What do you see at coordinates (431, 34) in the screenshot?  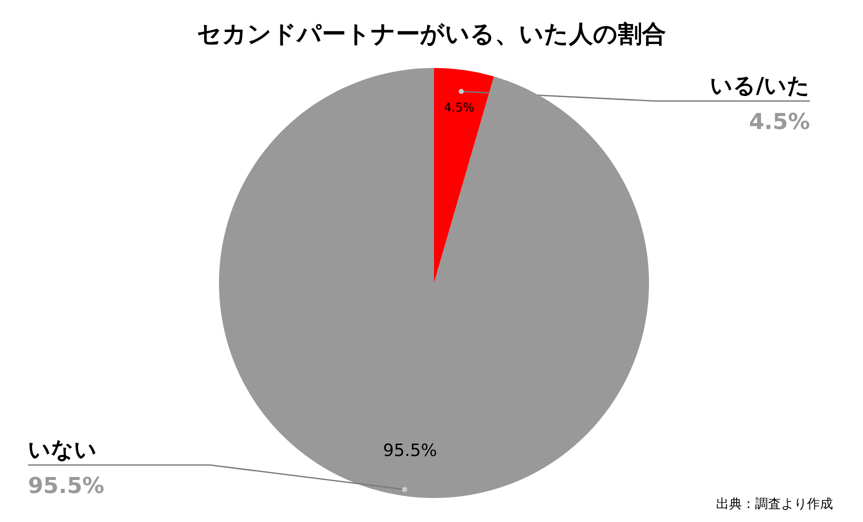 I see `chart-title: セカンドパートナーがいる、いた人の割合` at bounding box center [431, 34].